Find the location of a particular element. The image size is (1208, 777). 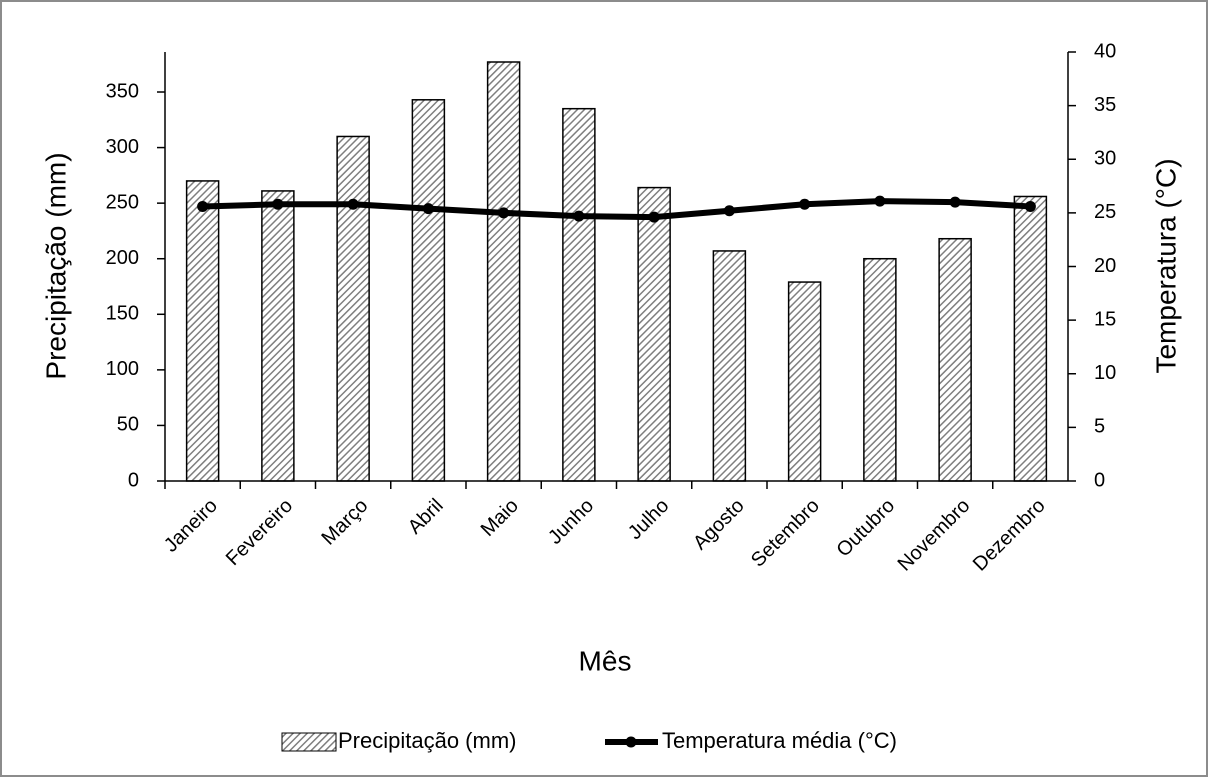

y-tick-label: 250 is located at coordinates (122, 202).